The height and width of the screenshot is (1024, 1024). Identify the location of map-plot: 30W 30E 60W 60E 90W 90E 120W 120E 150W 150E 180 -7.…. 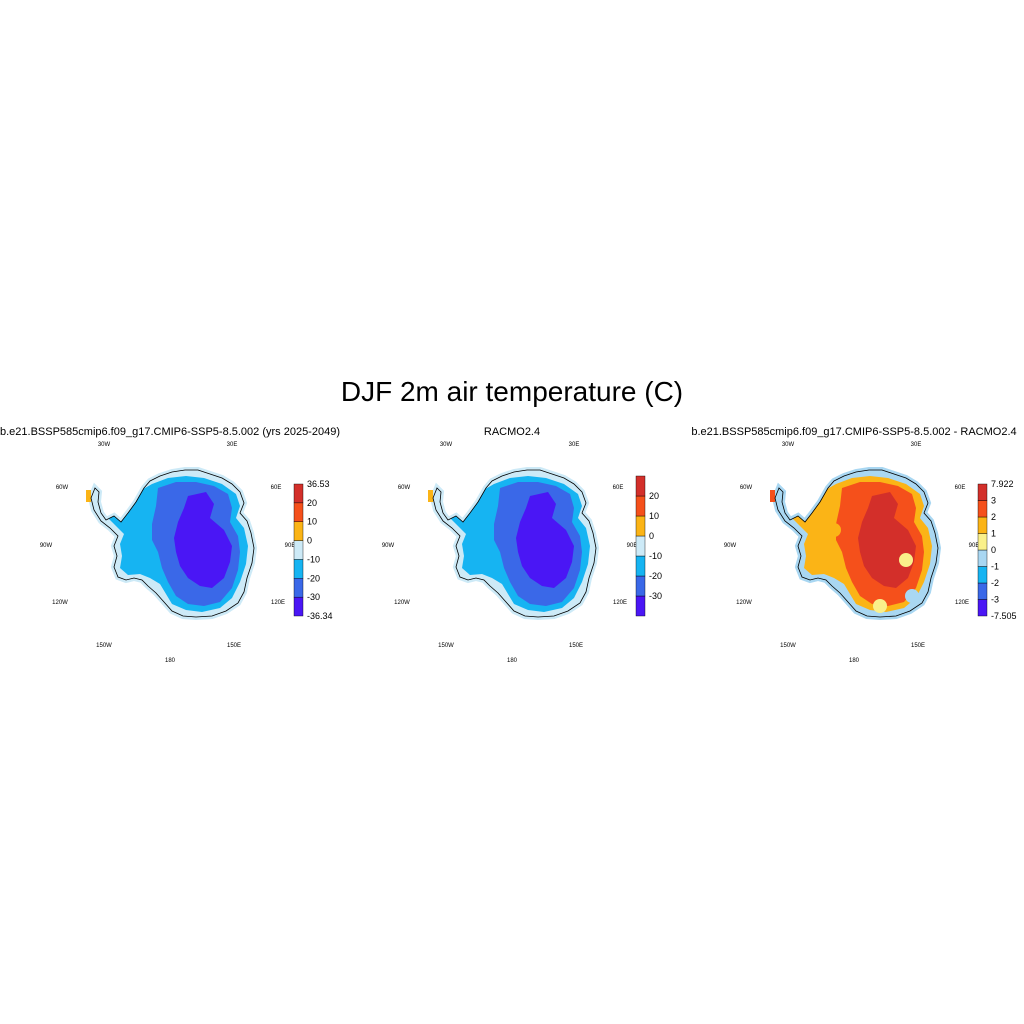
(870, 553).